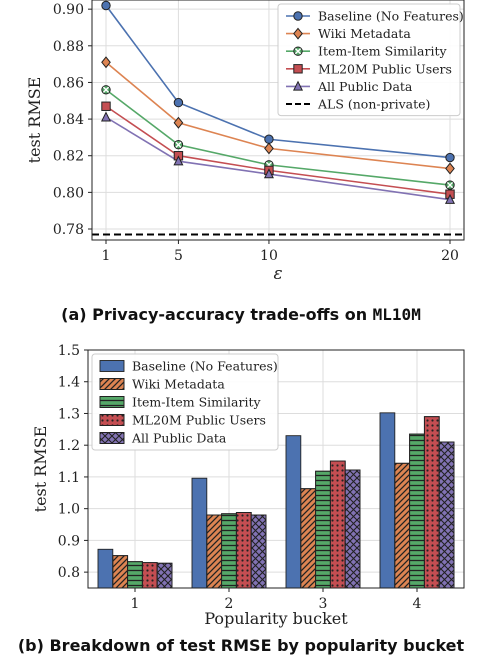  Describe the element at coordinates (135, 604) in the screenshot. I see `chart-b-x-tick-label: 1` at that location.